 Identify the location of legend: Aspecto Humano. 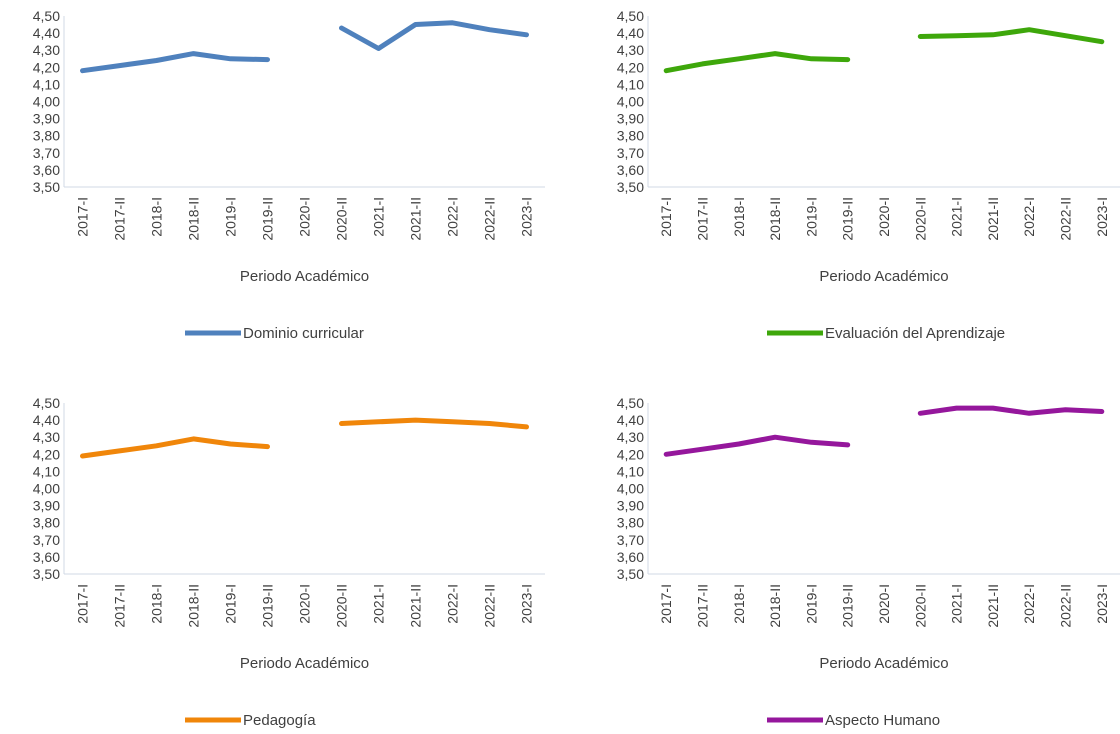
(853, 720).